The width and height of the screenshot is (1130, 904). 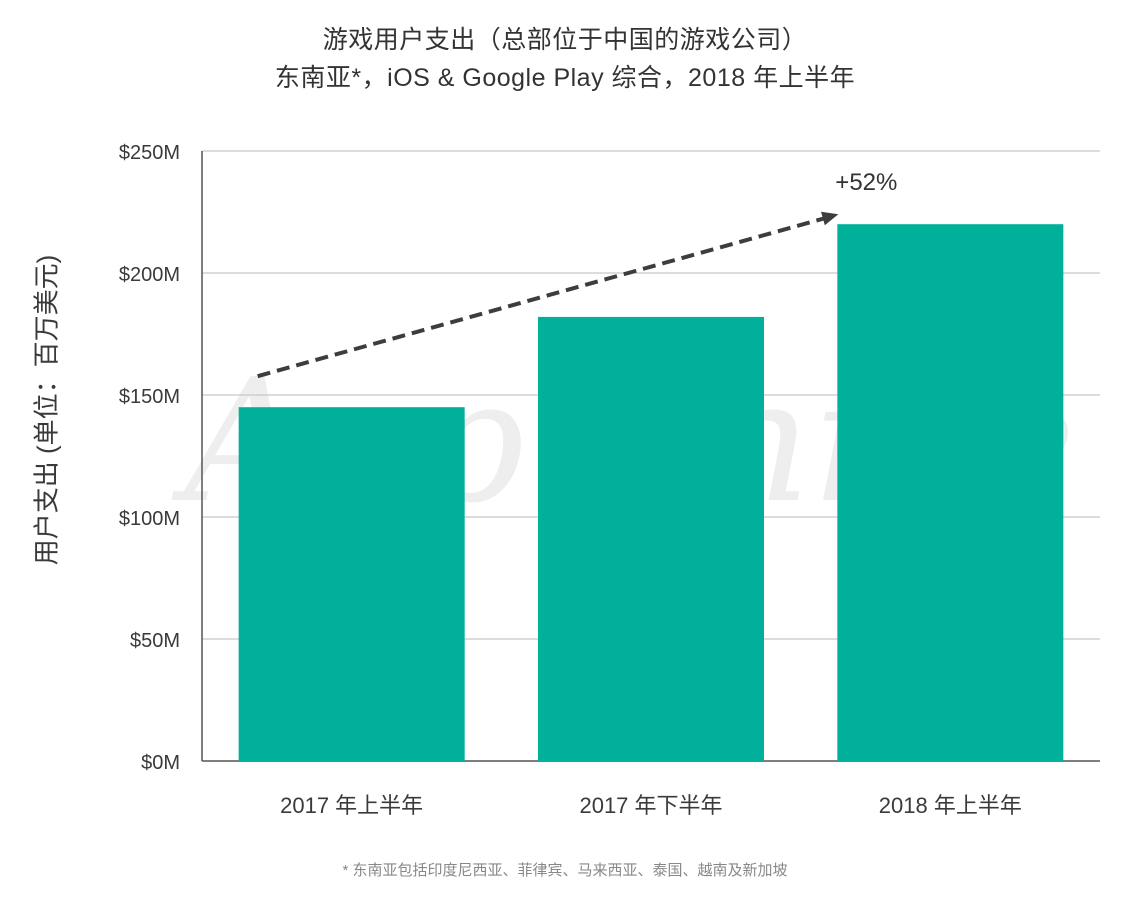 I want to click on x-tick-label: 2017 年上半年, so click(x=351, y=805).